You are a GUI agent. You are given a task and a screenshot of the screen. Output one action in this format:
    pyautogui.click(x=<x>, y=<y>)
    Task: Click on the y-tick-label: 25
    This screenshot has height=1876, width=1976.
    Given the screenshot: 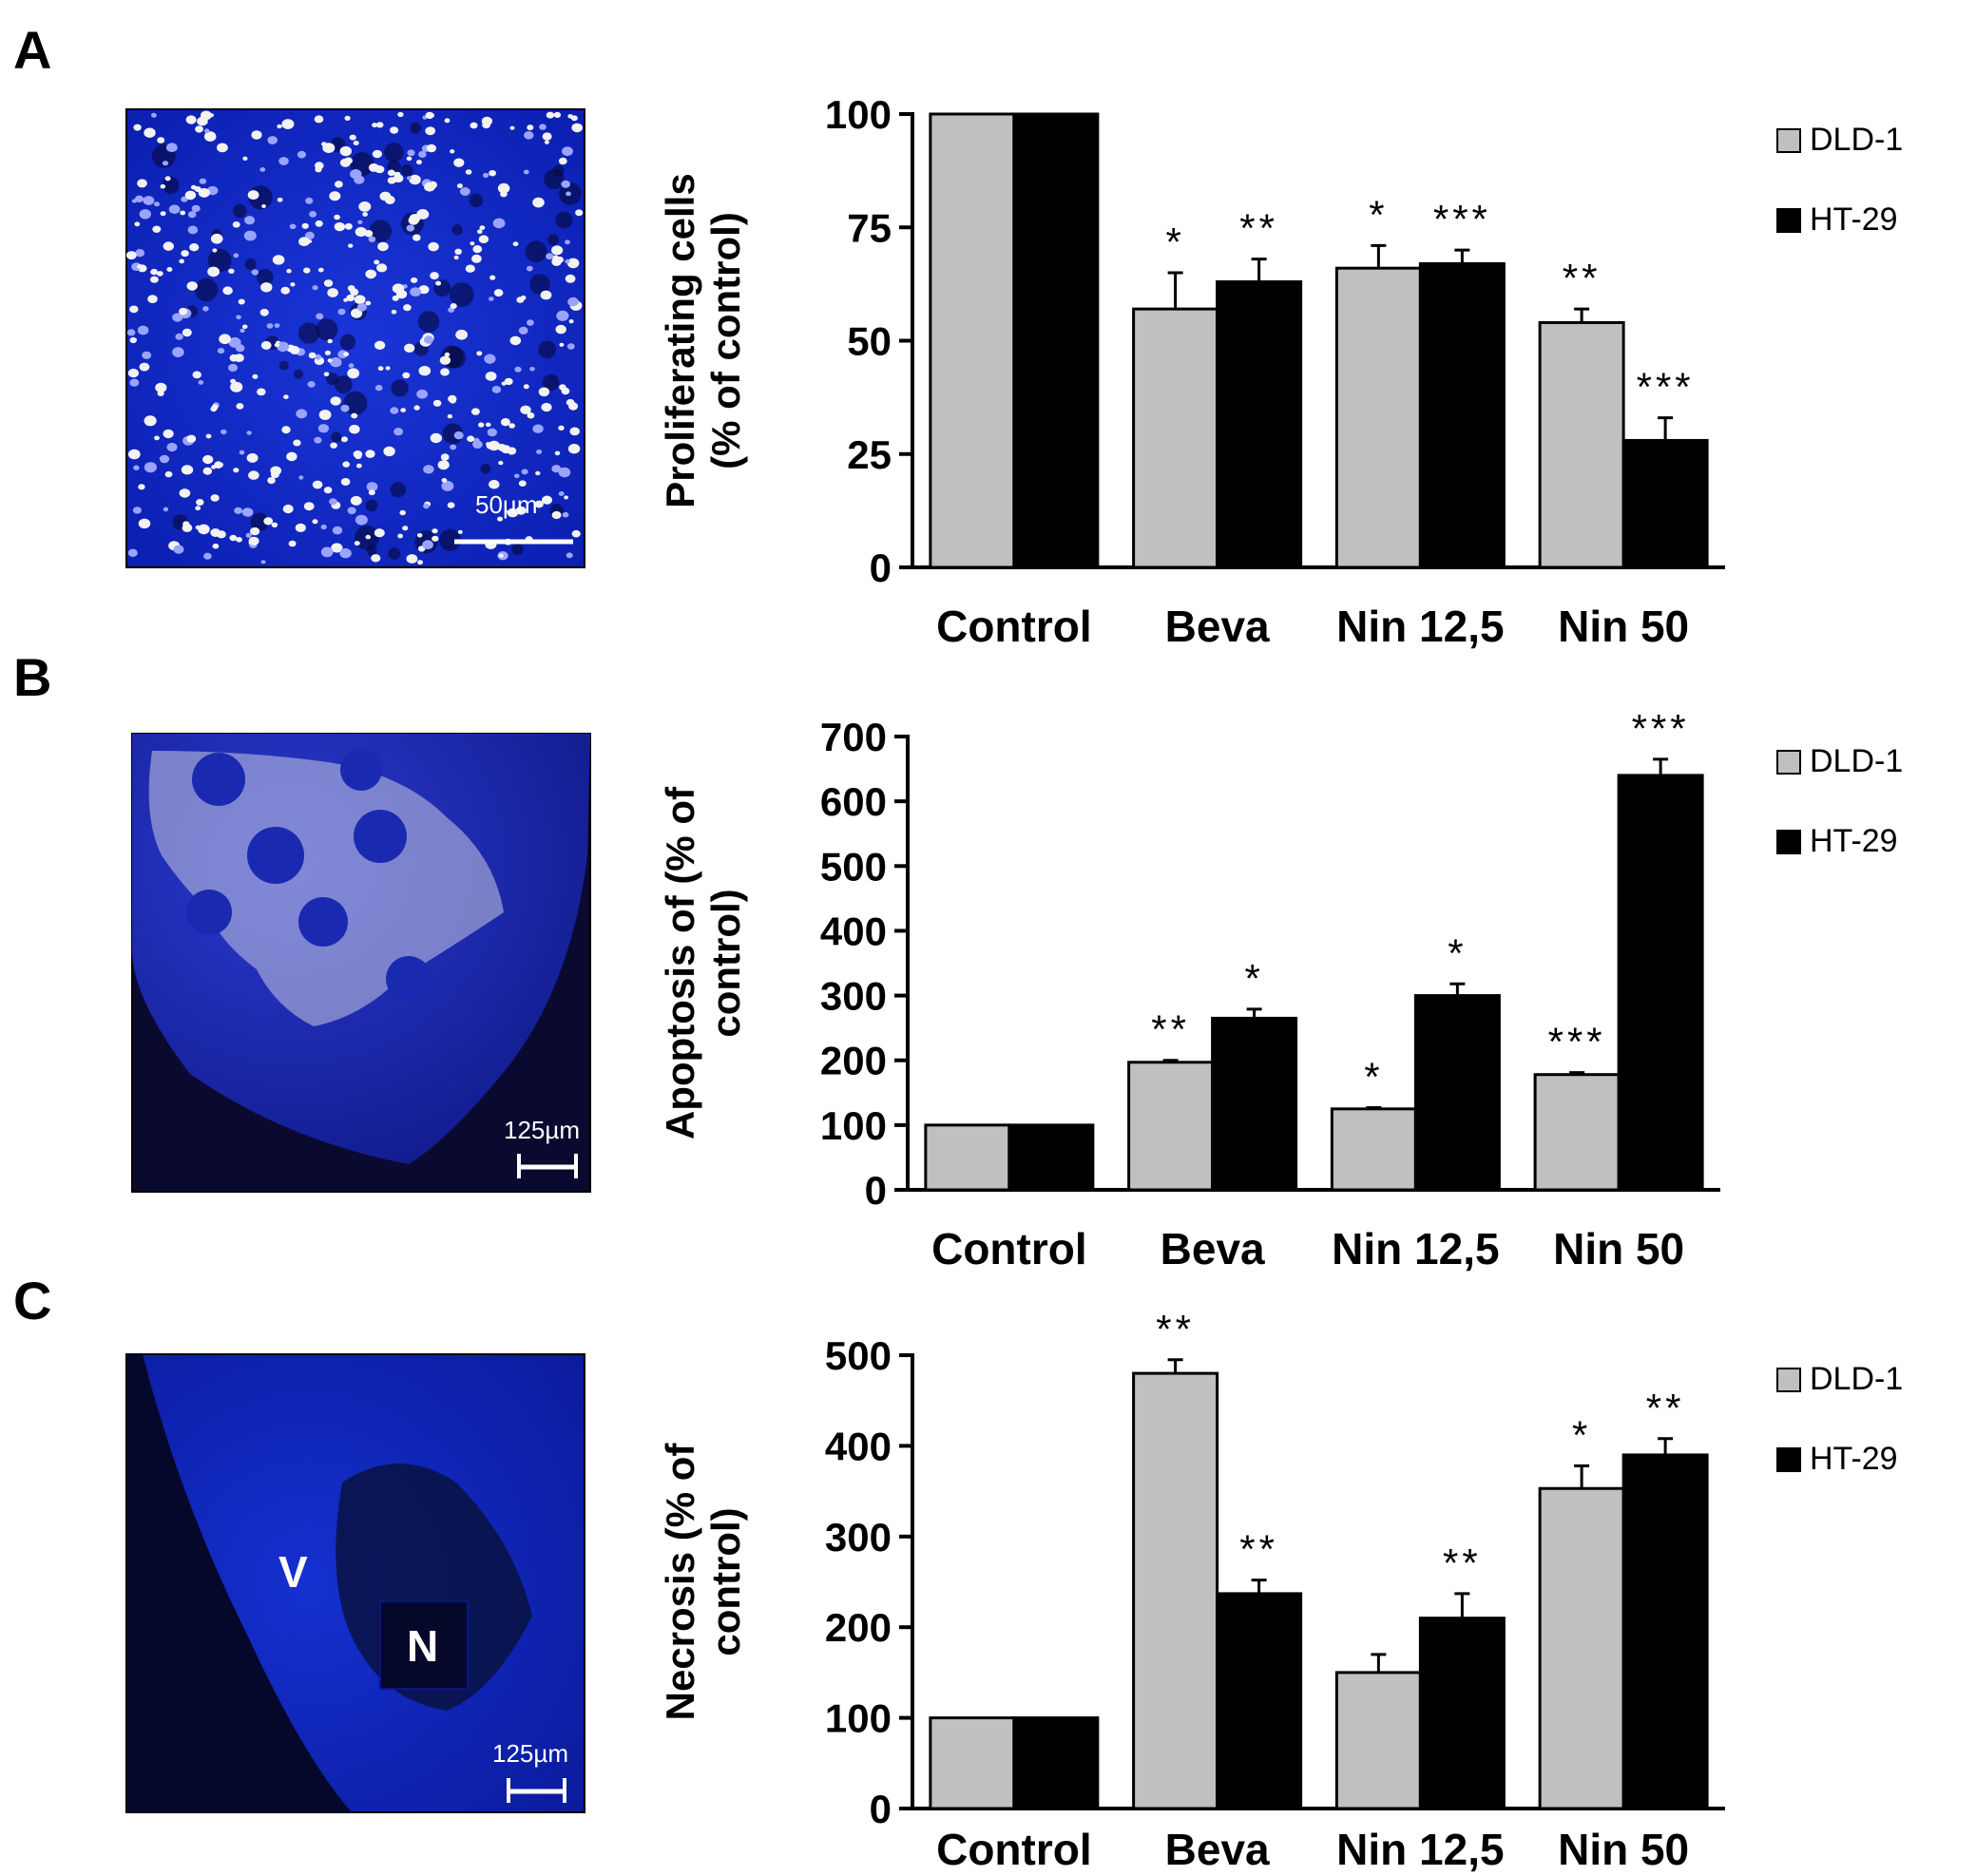 What is the action you would take?
    pyautogui.click(x=869, y=455)
    